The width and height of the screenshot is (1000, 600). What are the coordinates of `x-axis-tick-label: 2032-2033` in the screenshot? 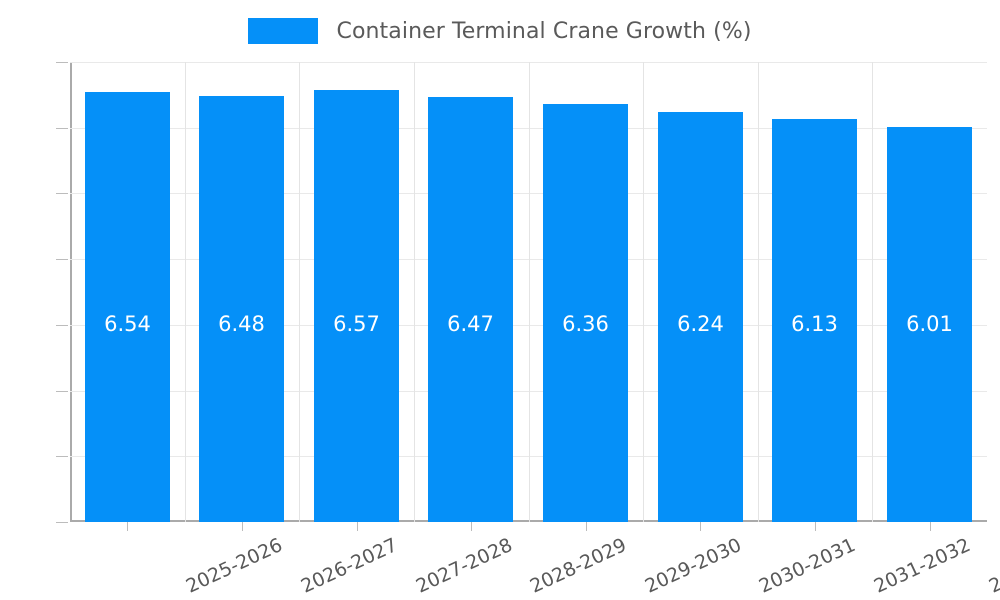 It's located at (992, 566).